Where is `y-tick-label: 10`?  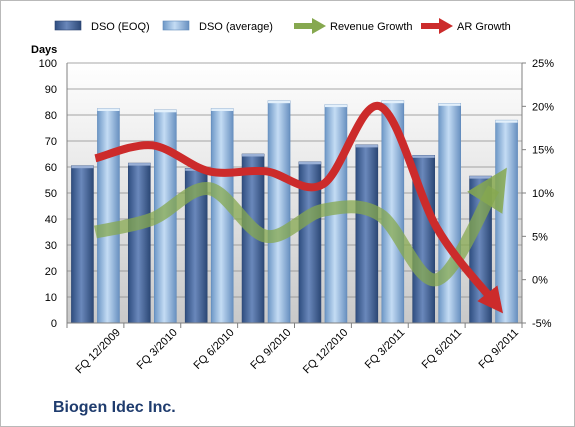
y-tick-label: 10 is located at coordinates (51, 298).